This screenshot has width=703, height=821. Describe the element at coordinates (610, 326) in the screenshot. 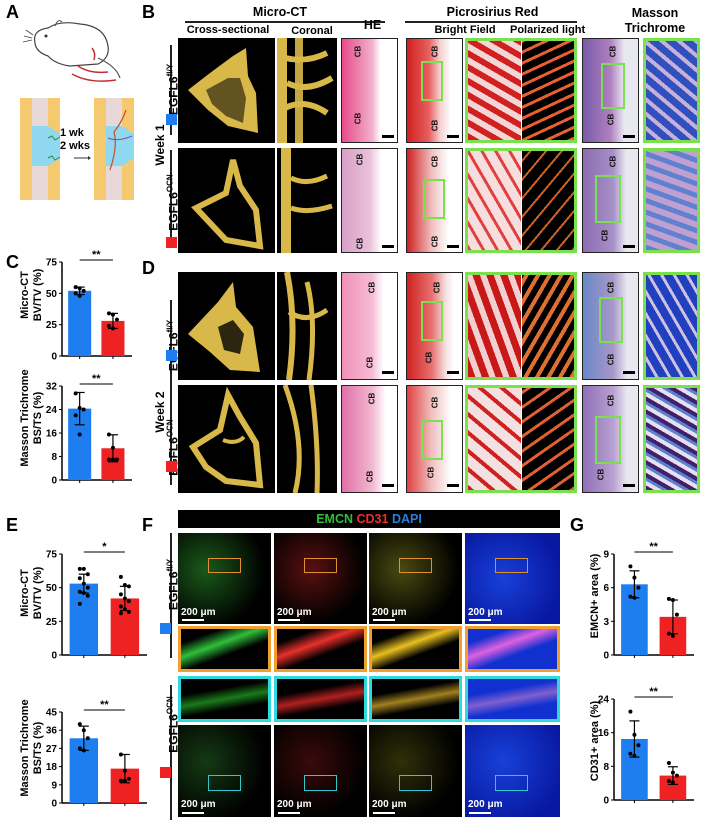

I see `masson-w2-control: CB CB` at that location.